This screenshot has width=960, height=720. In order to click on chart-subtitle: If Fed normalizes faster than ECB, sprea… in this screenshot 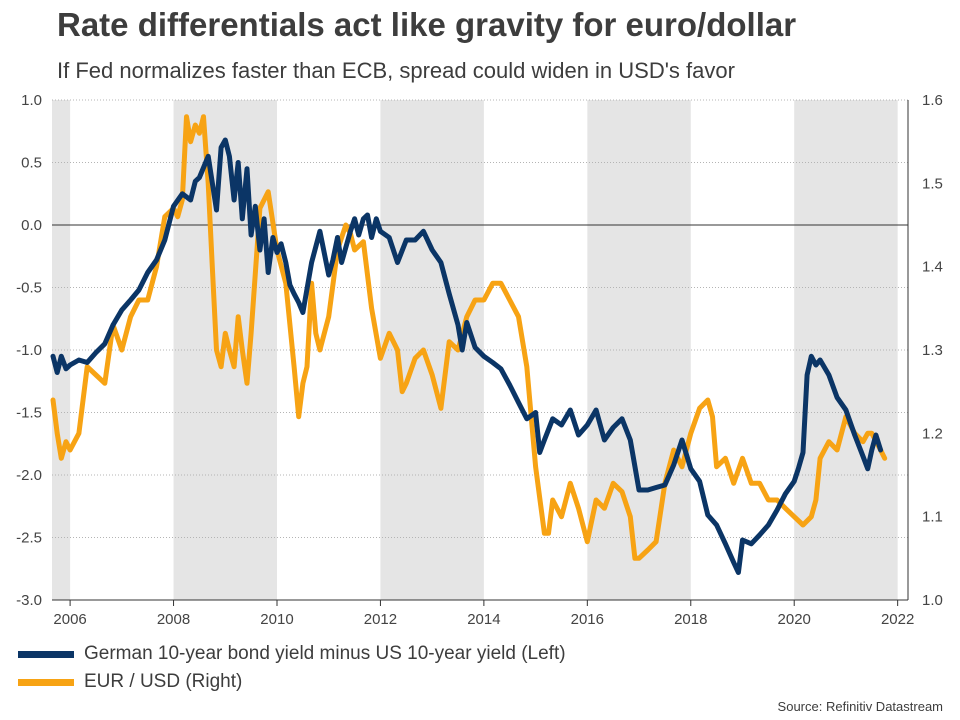, I will do `click(396, 70)`.